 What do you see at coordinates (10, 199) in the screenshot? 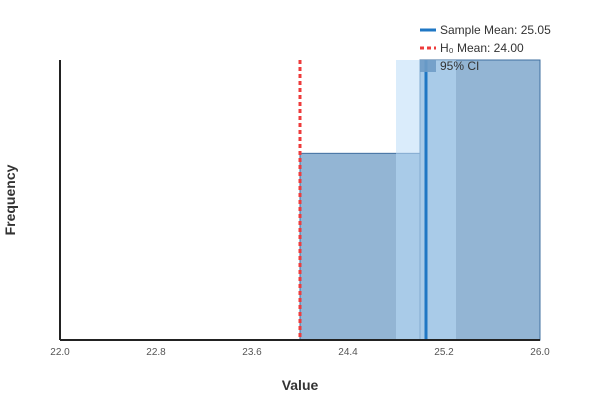
I see `y-axis-label: Frequency` at bounding box center [10, 199].